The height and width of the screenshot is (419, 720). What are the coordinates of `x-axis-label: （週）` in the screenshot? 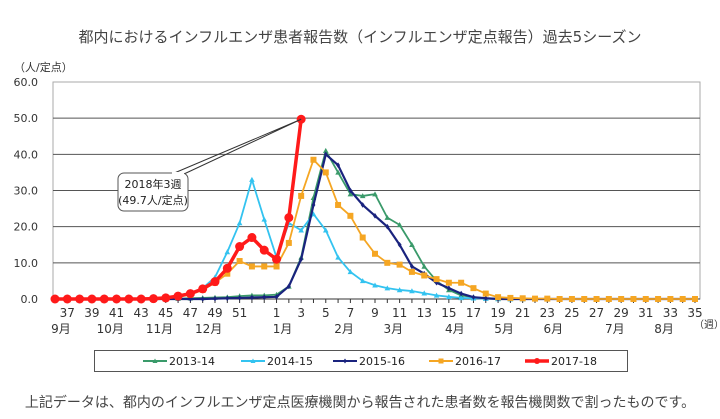 It's located at (707, 325).